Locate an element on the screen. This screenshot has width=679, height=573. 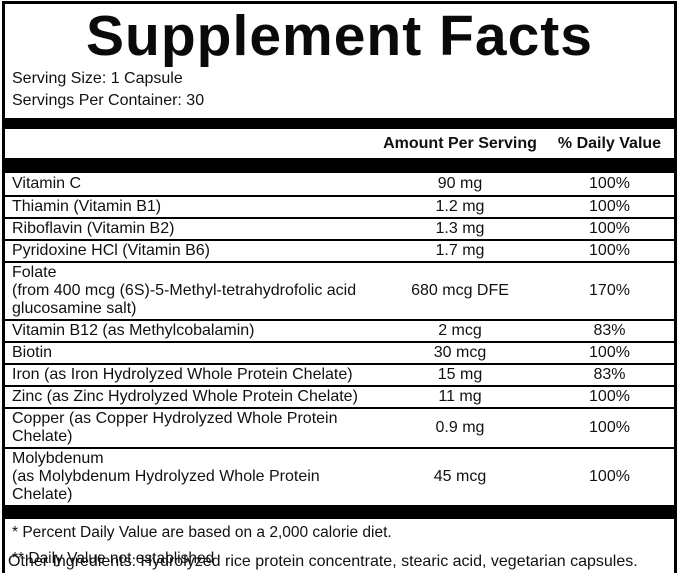
nutrient-amount: 680 mcg DFE is located at coordinates (460, 290).